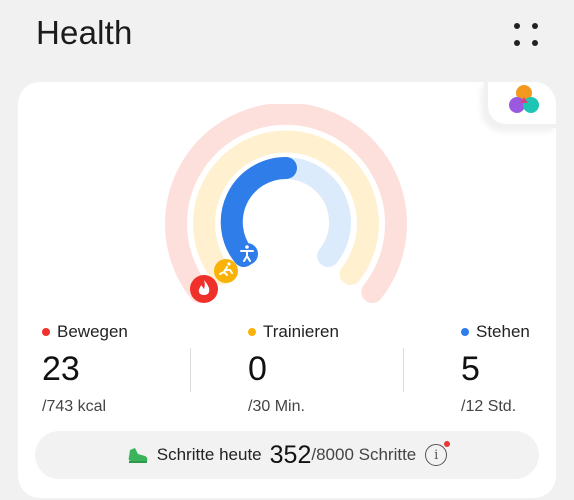 This screenshot has width=574, height=500. I want to click on running-icon, so click(226, 269).